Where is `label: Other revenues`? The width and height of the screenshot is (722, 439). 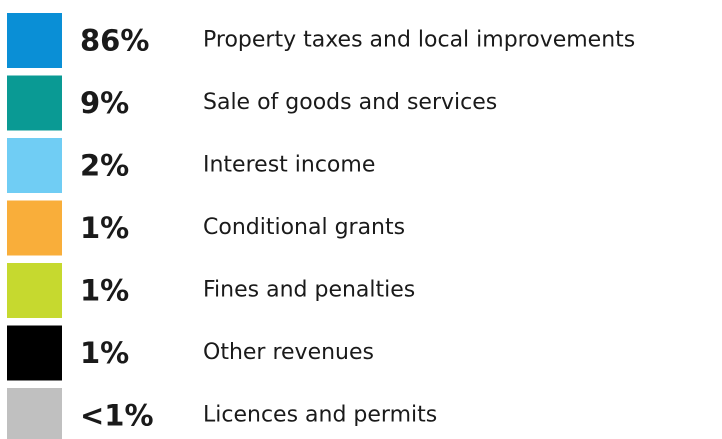
label: Other revenues is located at coordinates (288, 352).